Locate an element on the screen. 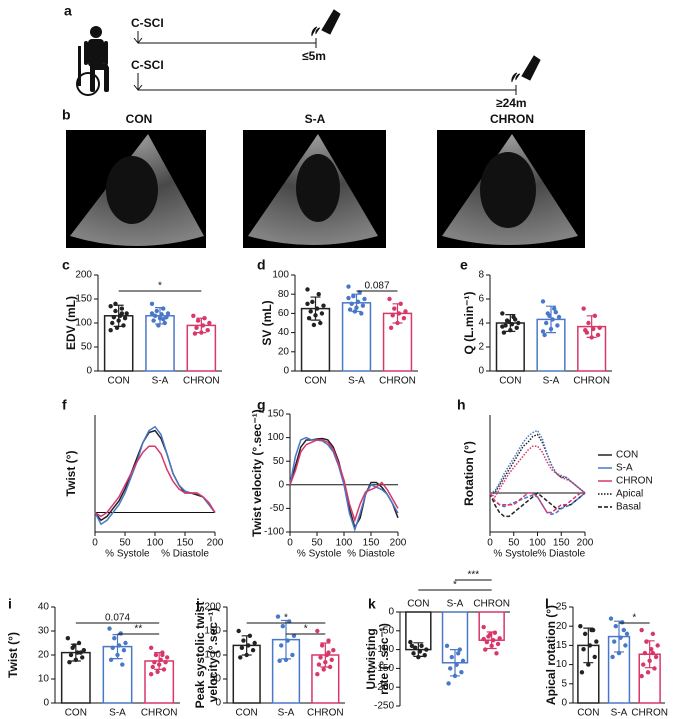 The image size is (681, 719). time-label: ≥24m is located at coordinates (511, 103).